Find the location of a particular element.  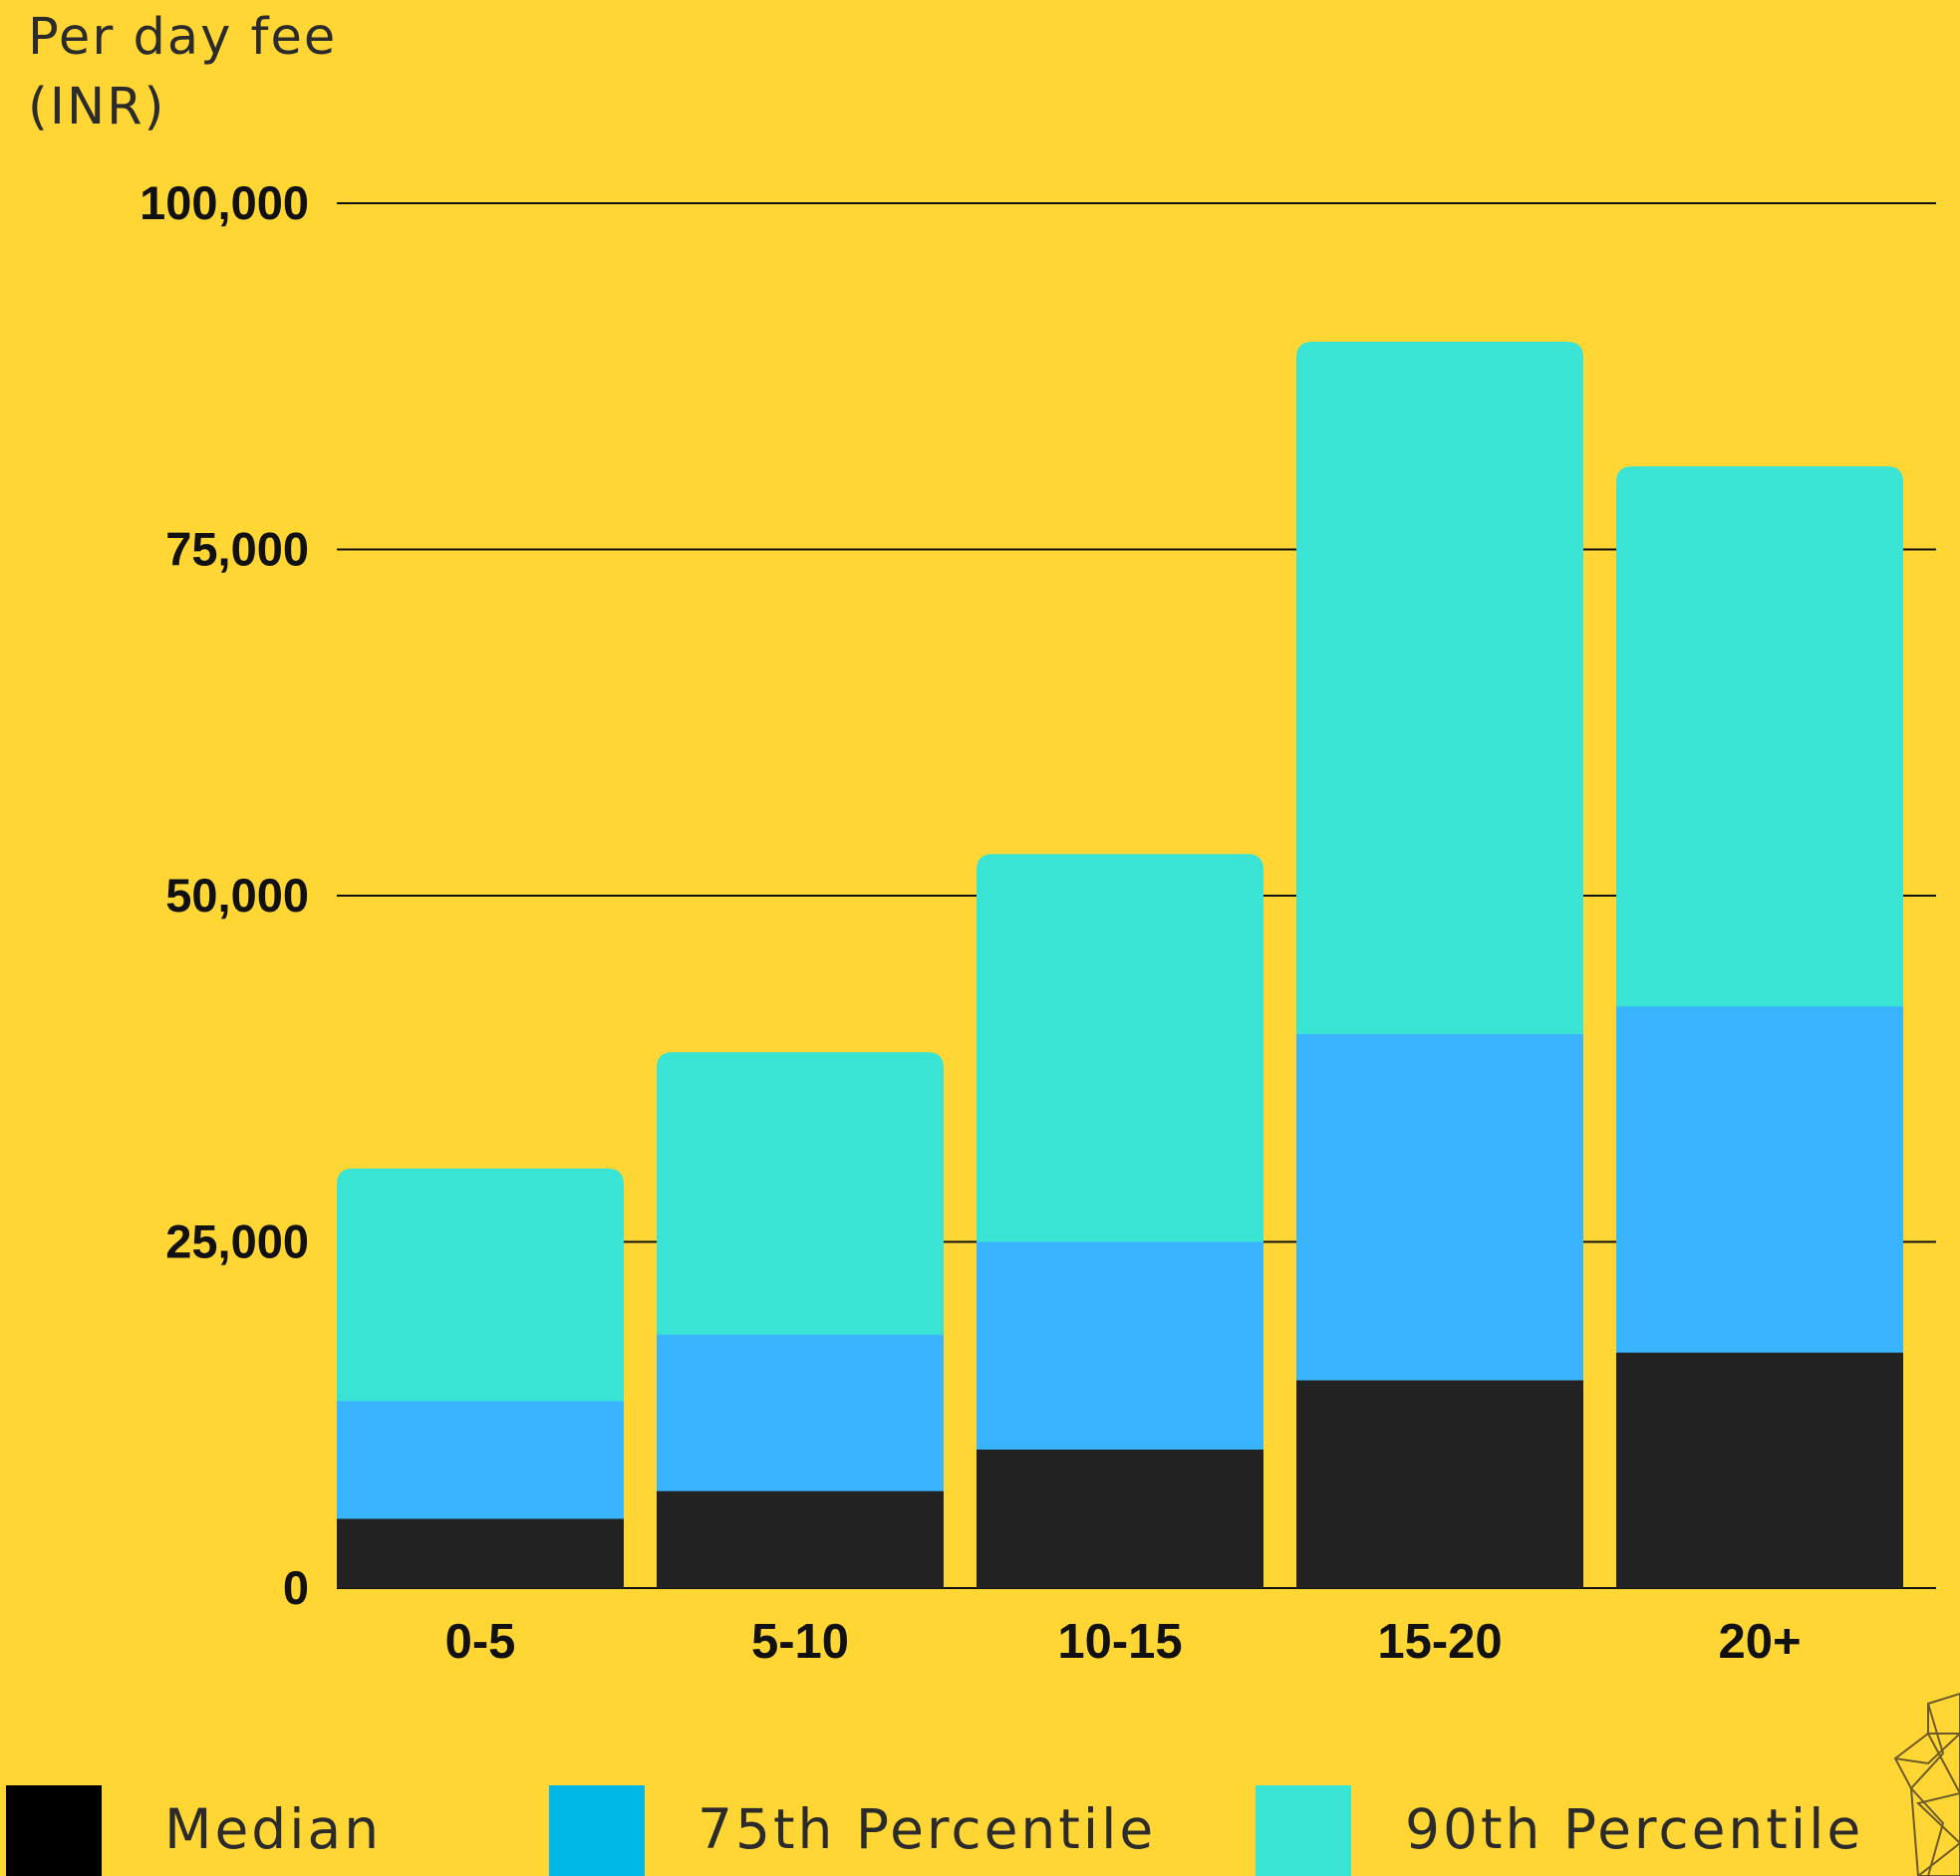

x-category-label: 10-15 is located at coordinates (1119, 1642).